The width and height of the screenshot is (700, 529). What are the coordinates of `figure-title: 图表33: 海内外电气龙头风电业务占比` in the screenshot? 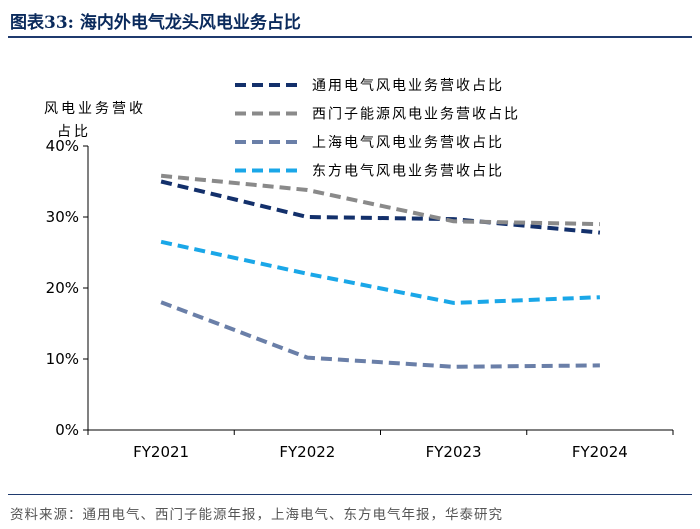 It's located at (155, 23).